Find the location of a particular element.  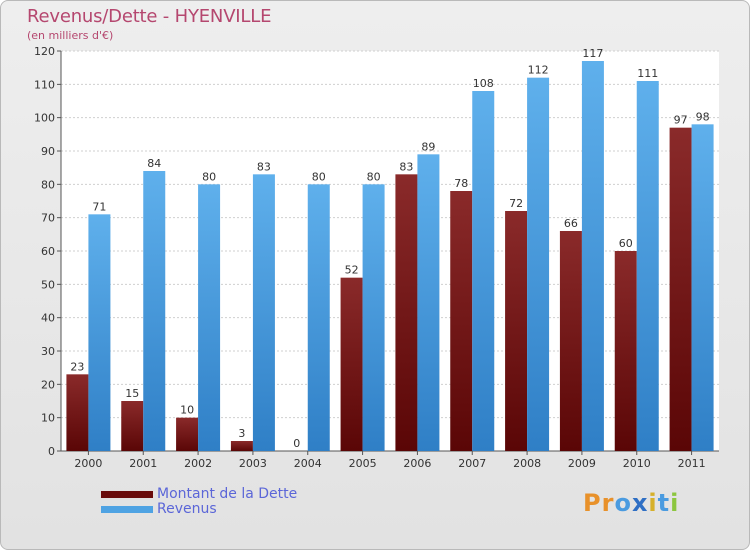

y-tick-label: 20 is located at coordinates (48, 384).